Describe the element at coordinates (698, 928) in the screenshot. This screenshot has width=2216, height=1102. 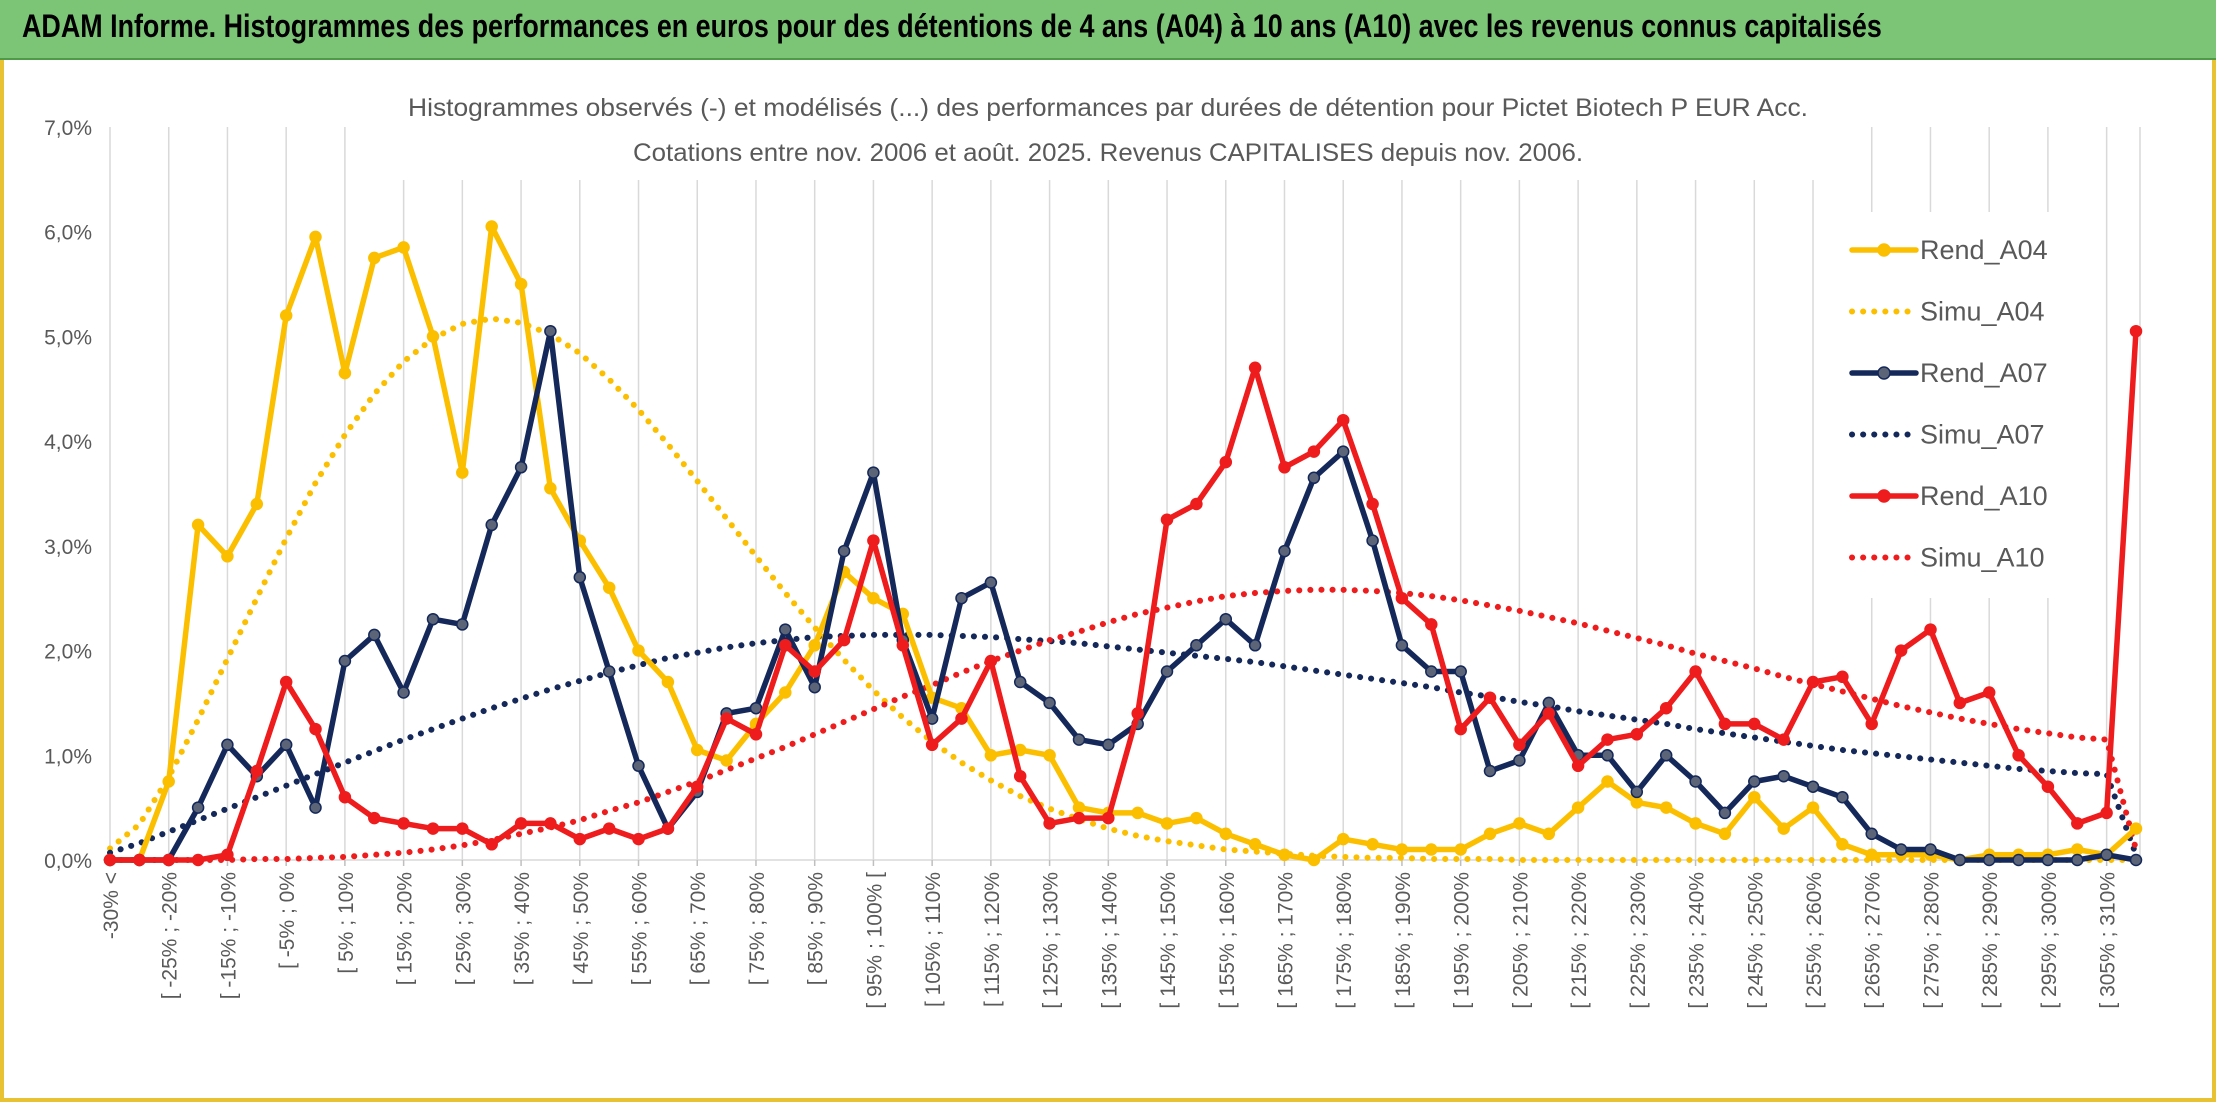
I see `x-tick-label: [ 65% ; 70%` at that location.